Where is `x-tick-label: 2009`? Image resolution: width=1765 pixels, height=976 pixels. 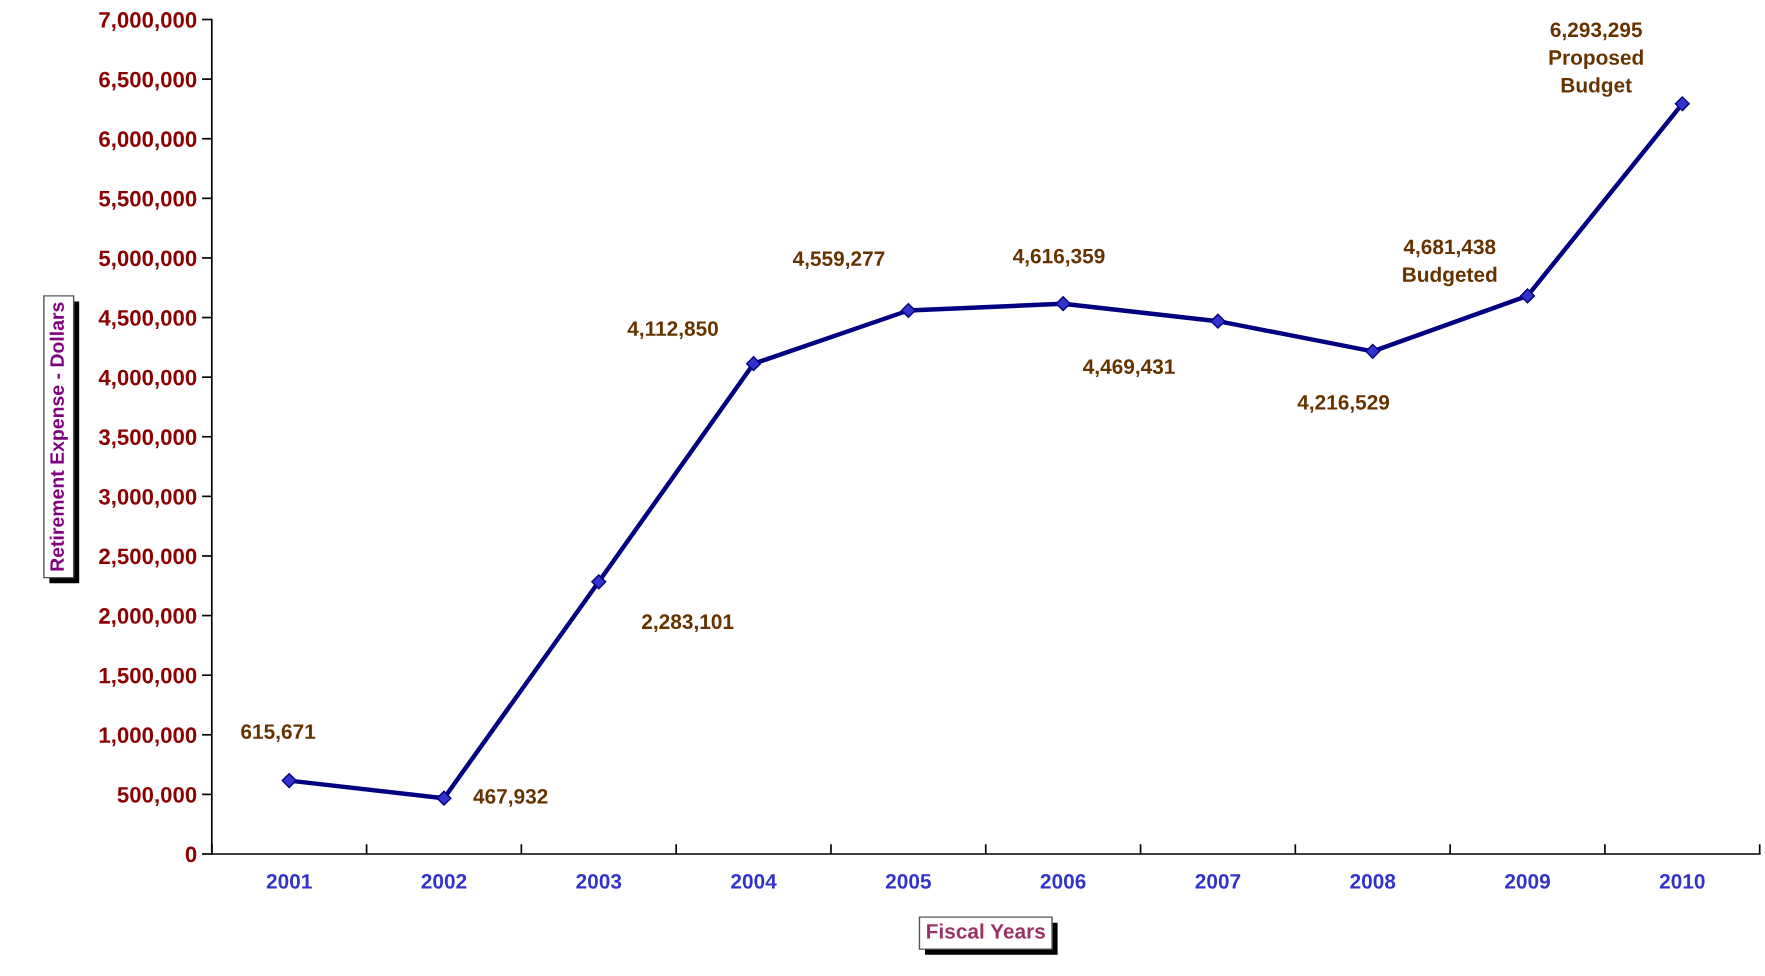
x-tick-label: 2009 is located at coordinates (1527, 881).